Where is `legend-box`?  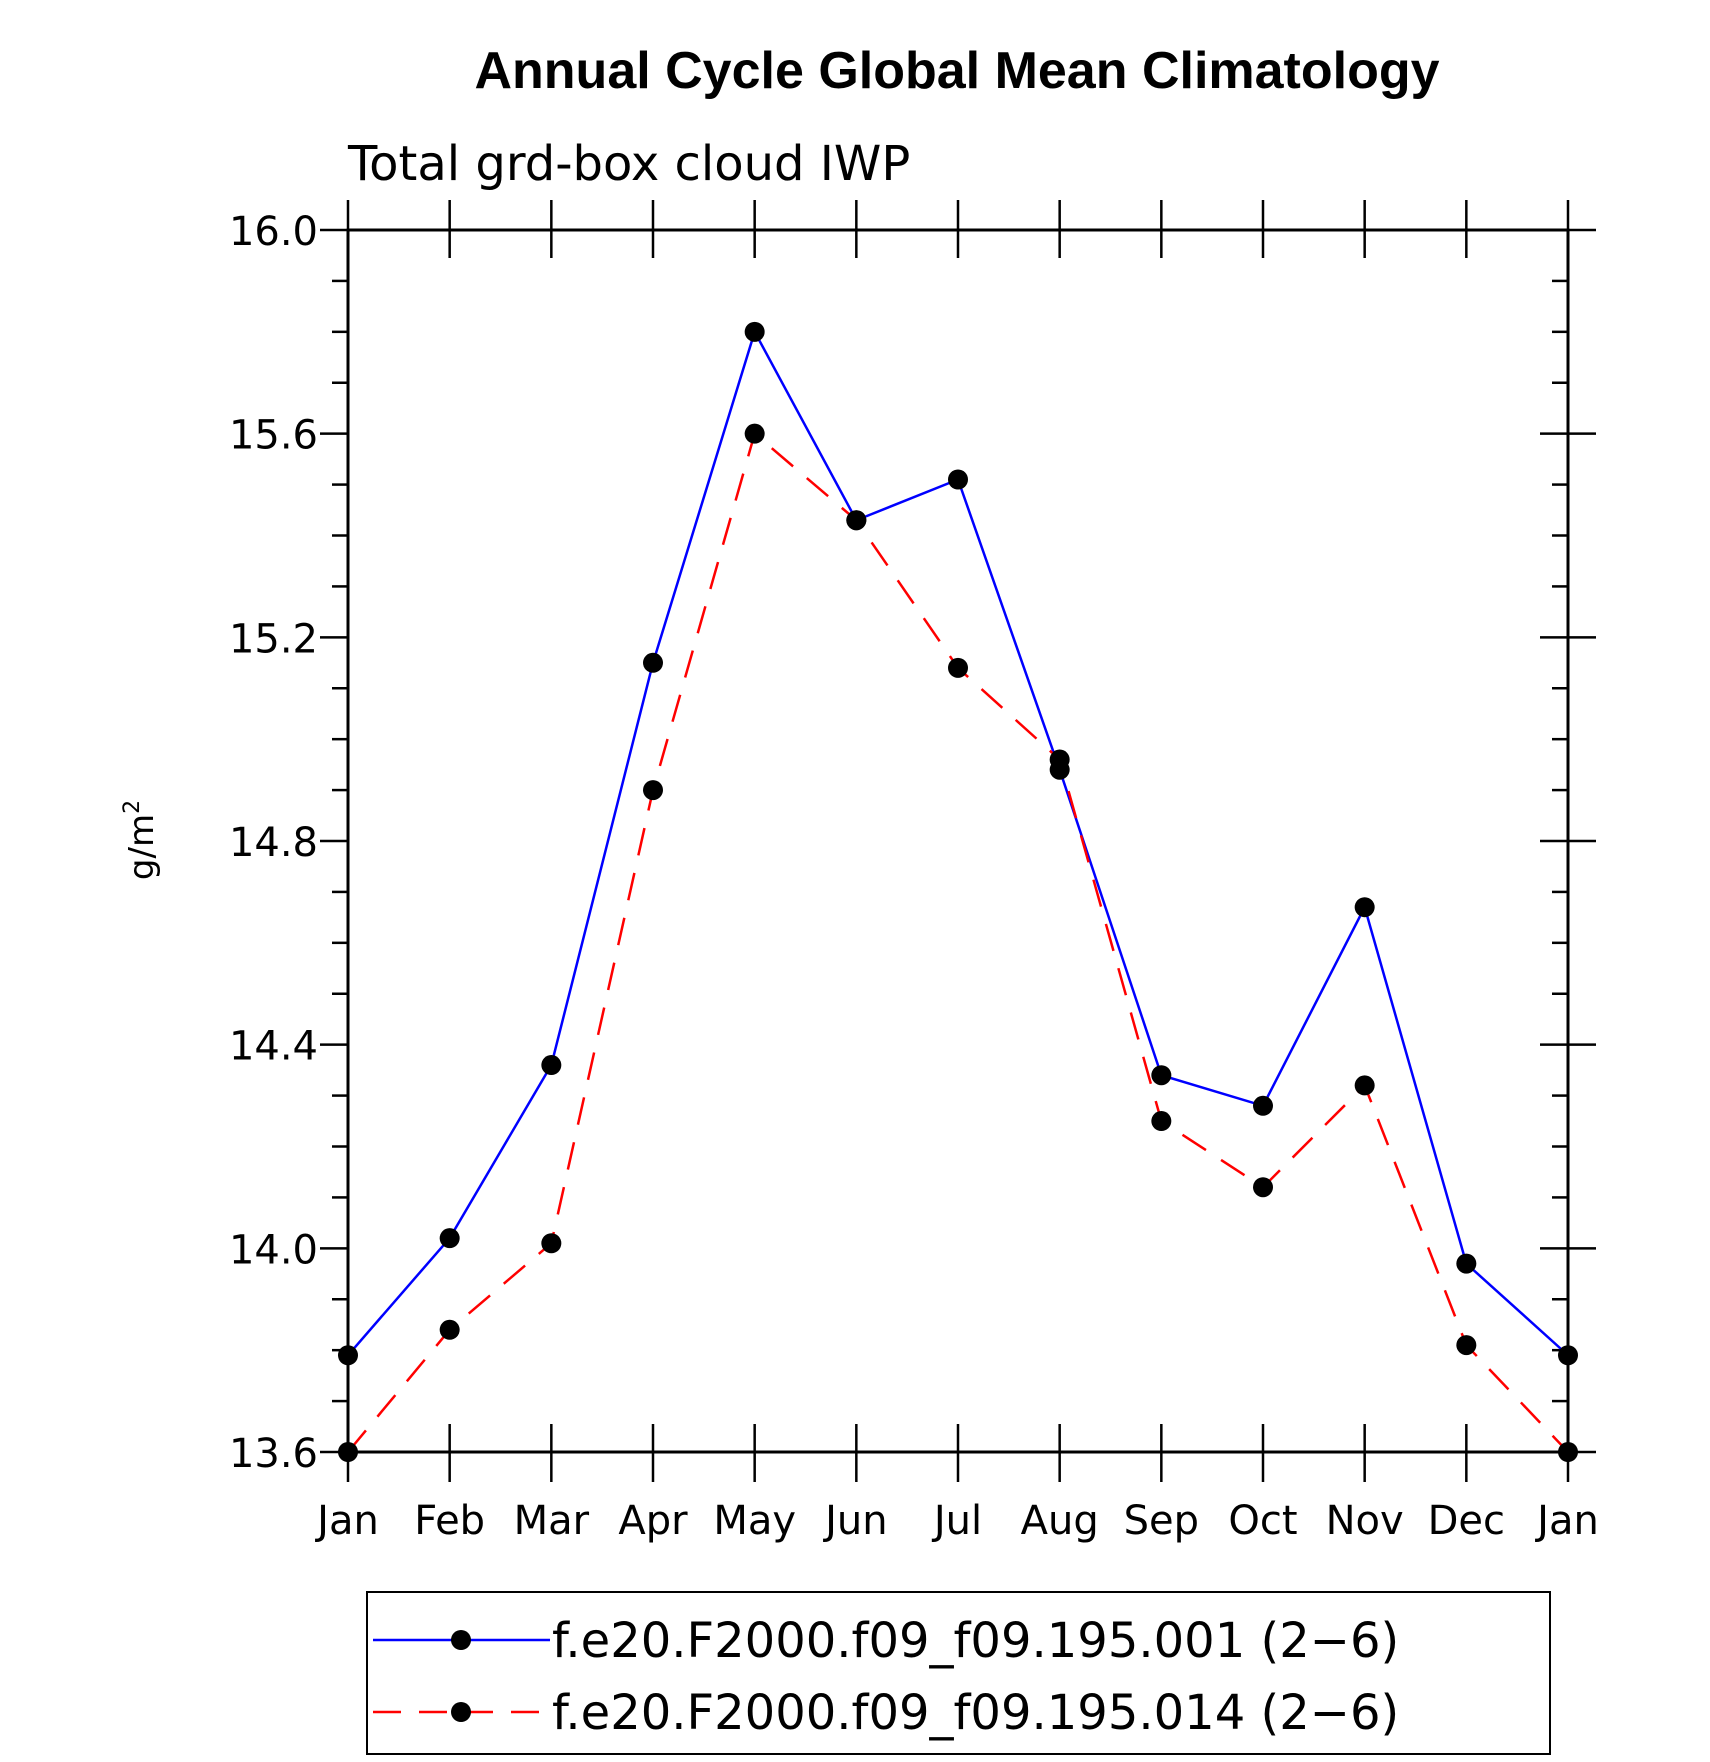 legend-box is located at coordinates (958, 1673).